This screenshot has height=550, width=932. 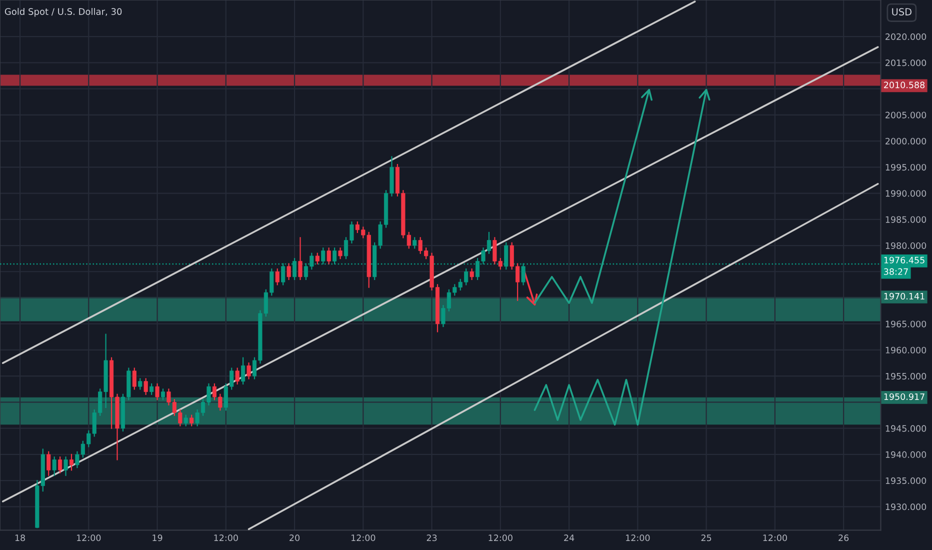 I want to click on y-tick-label: 1985.000, so click(x=906, y=219).